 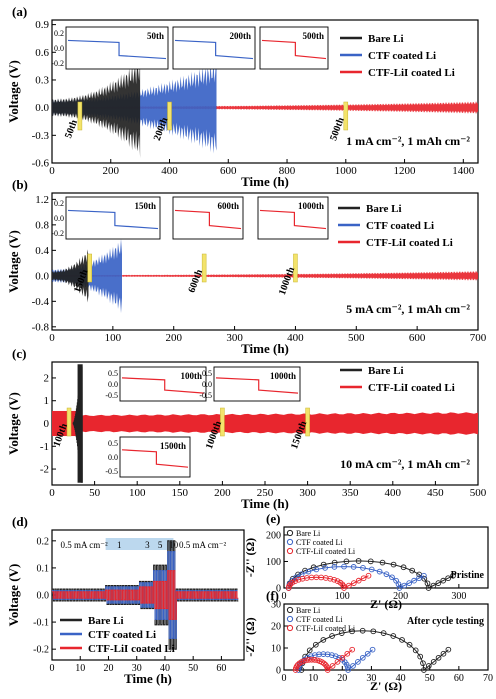 I want to click on series-bare-li, so click(x=375, y=650).